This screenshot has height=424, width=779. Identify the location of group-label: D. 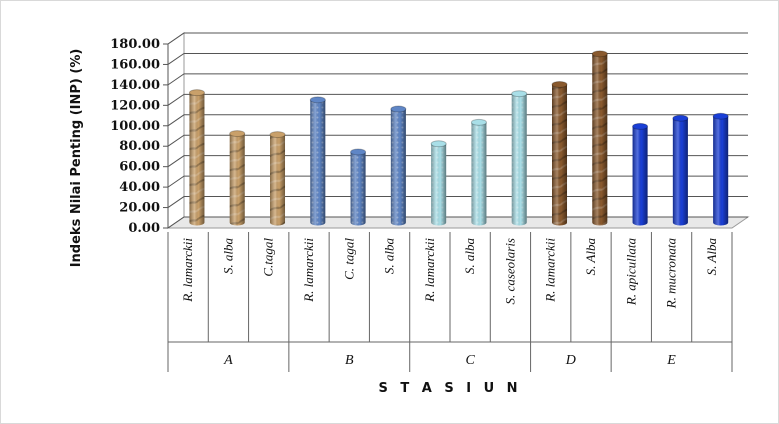
(570, 360).